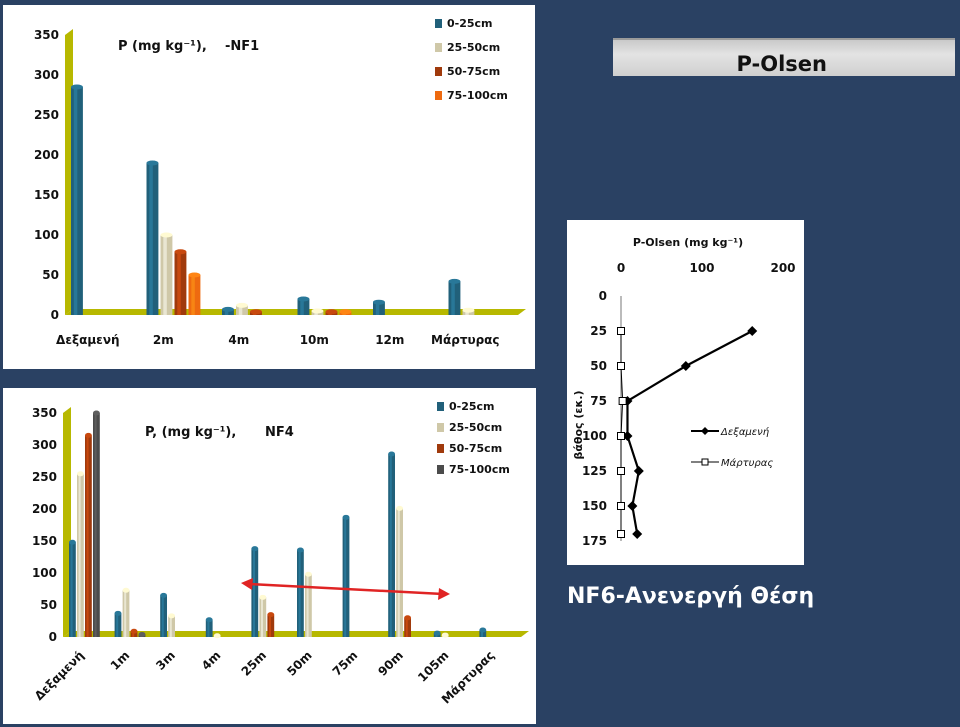  Describe the element at coordinates (242, 46) in the screenshot. I see `chart-site-label: -NF1` at that location.